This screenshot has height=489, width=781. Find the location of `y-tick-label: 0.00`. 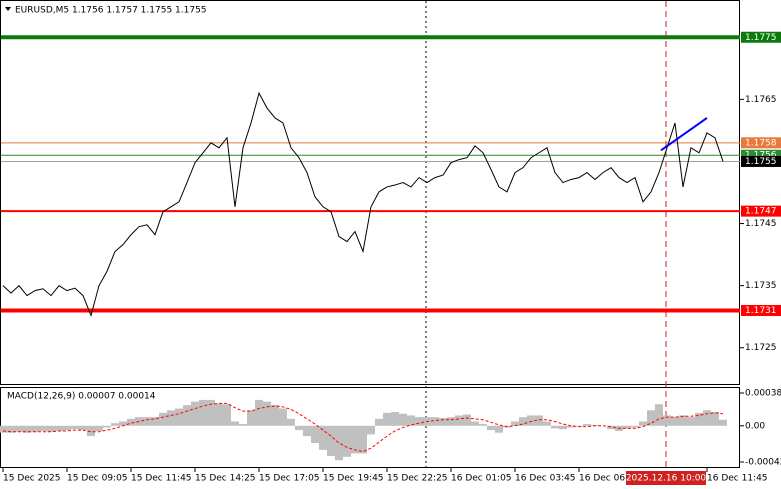

y-tick-label: 0.00 is located at coordinates (755, 426).